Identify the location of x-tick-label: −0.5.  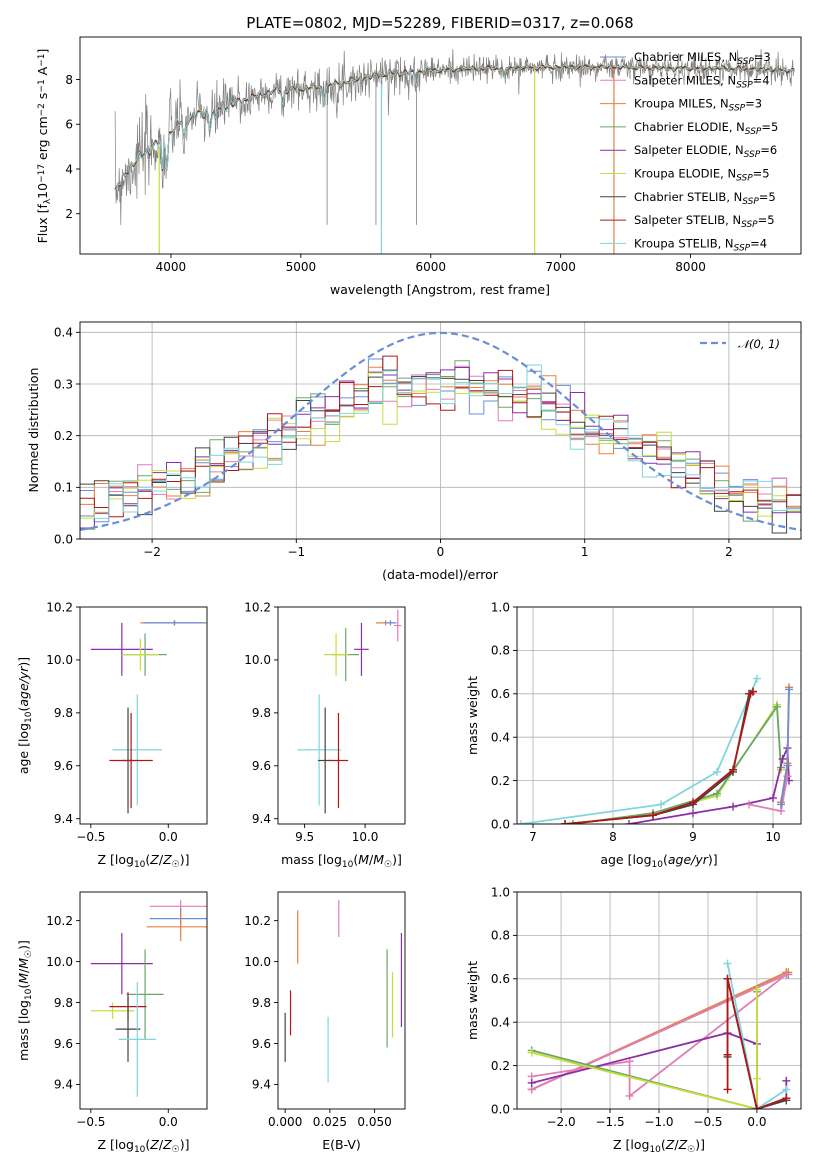
(90, 1122).